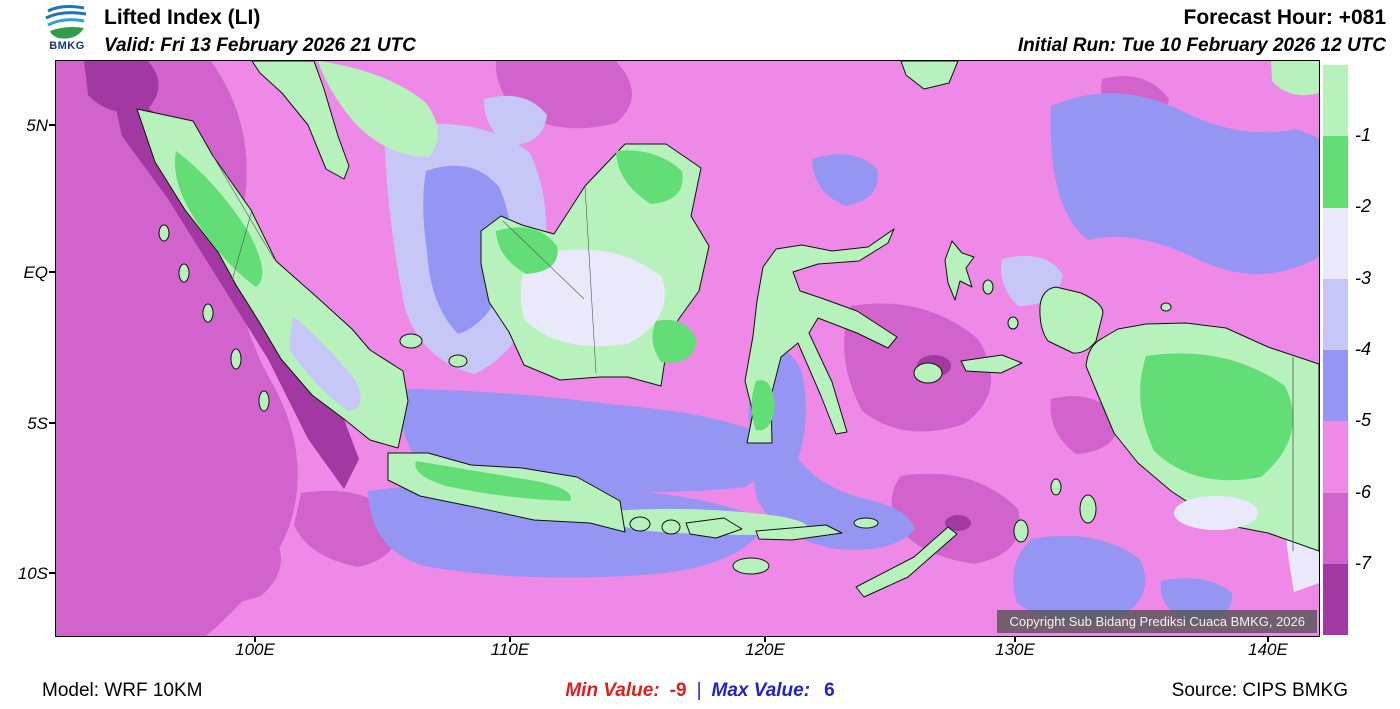 Image resolution: width=1400 pixels, height=709 pixels. What do you see at coordinates (612, 690) in the screenshot?
I see `min-value-label: Min Value:` at bounding box center [612, 690].